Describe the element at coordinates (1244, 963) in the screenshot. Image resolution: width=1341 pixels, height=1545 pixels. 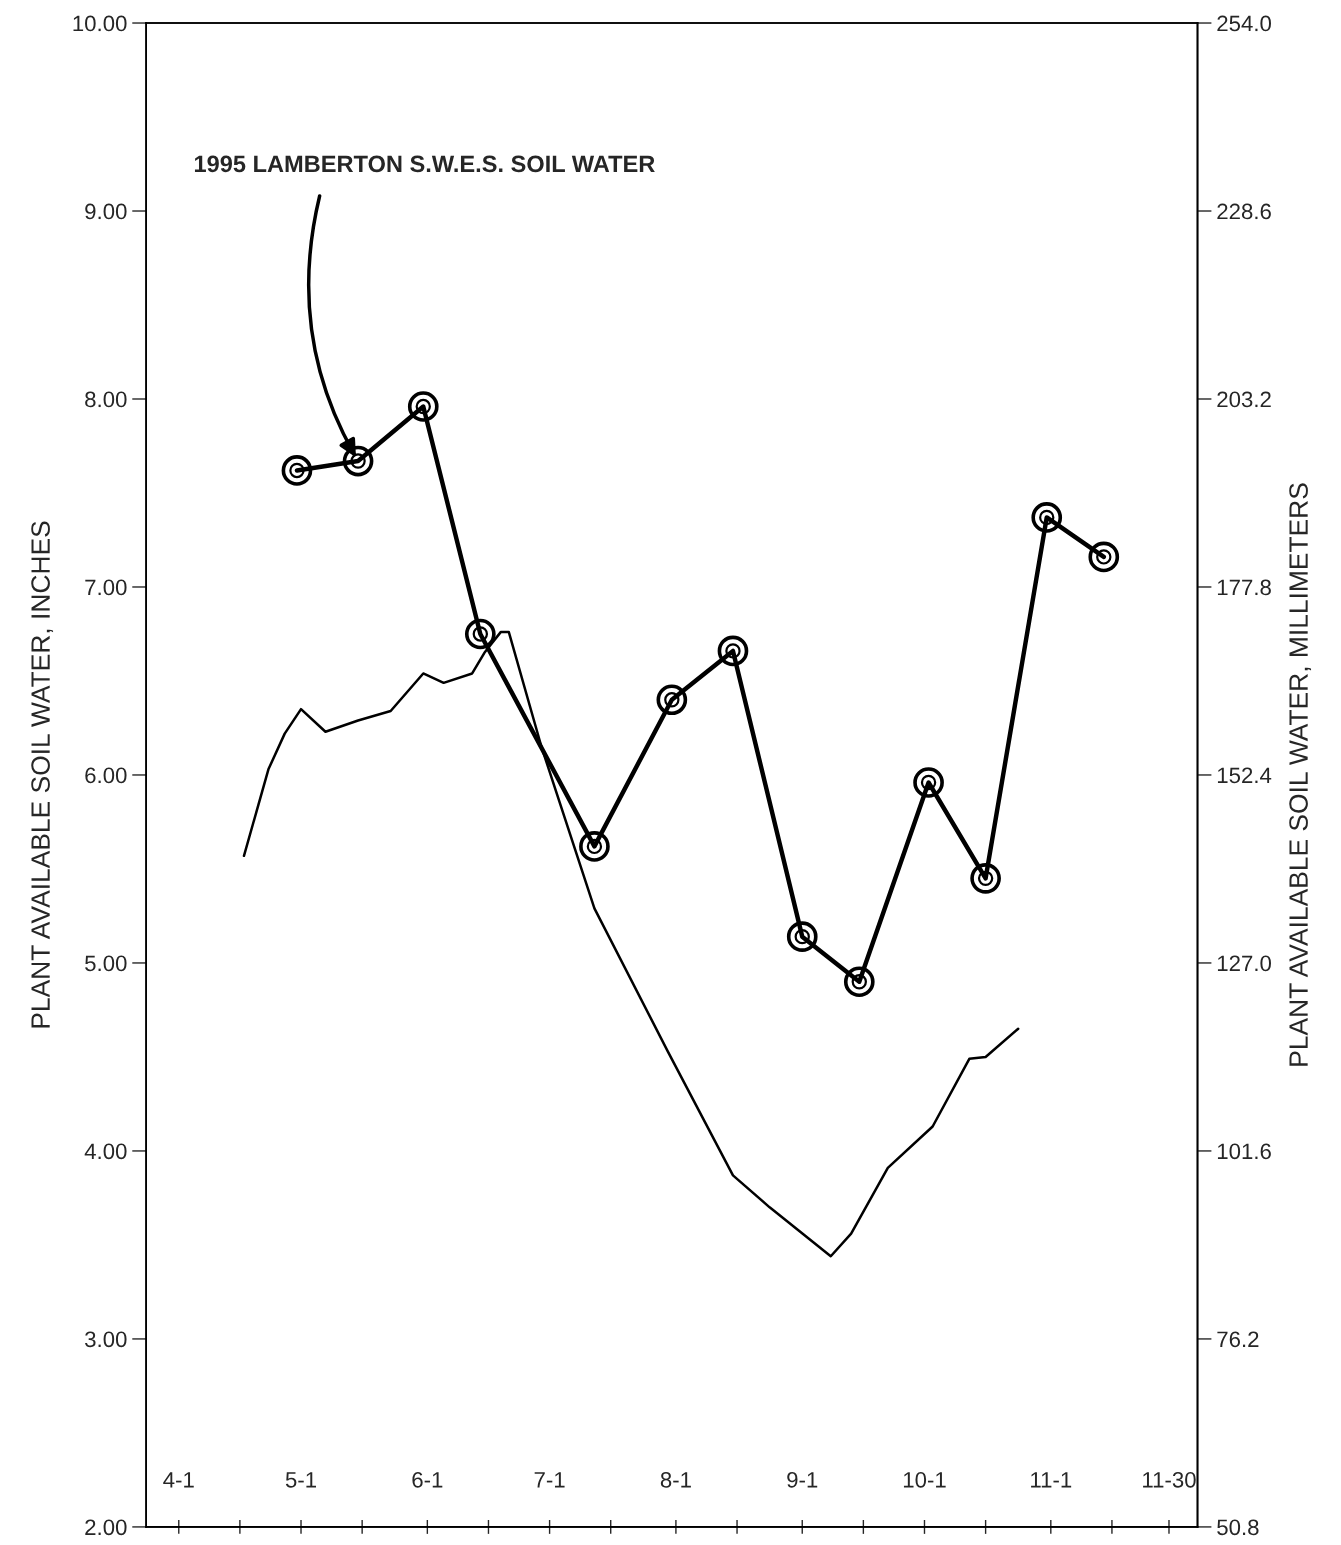
I see `y2-tick-label: 127.0` at that location.